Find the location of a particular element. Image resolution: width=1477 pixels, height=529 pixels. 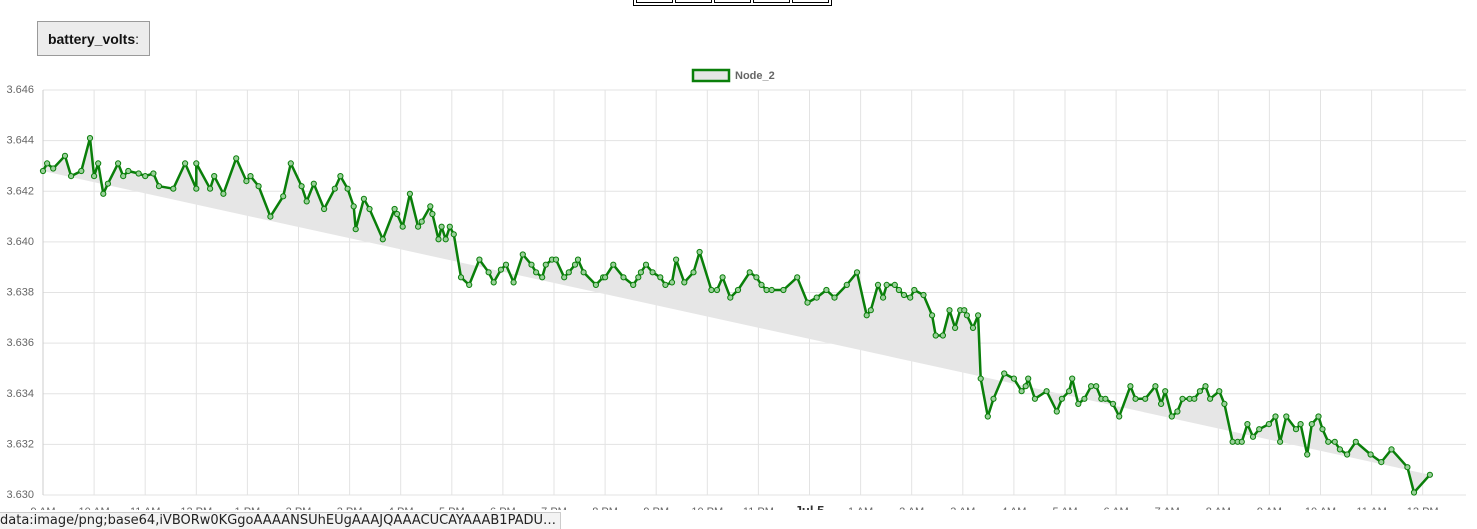

x-tick-label: 5 PM is located at coordinates (452, 508).